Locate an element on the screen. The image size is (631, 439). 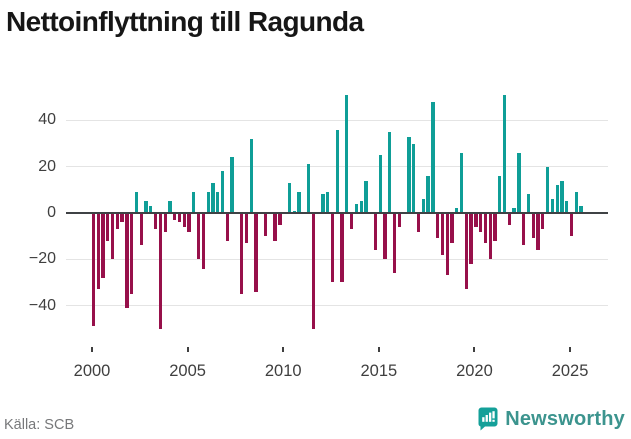
bar-2000-Q4 is located at coordinates (108, 227).